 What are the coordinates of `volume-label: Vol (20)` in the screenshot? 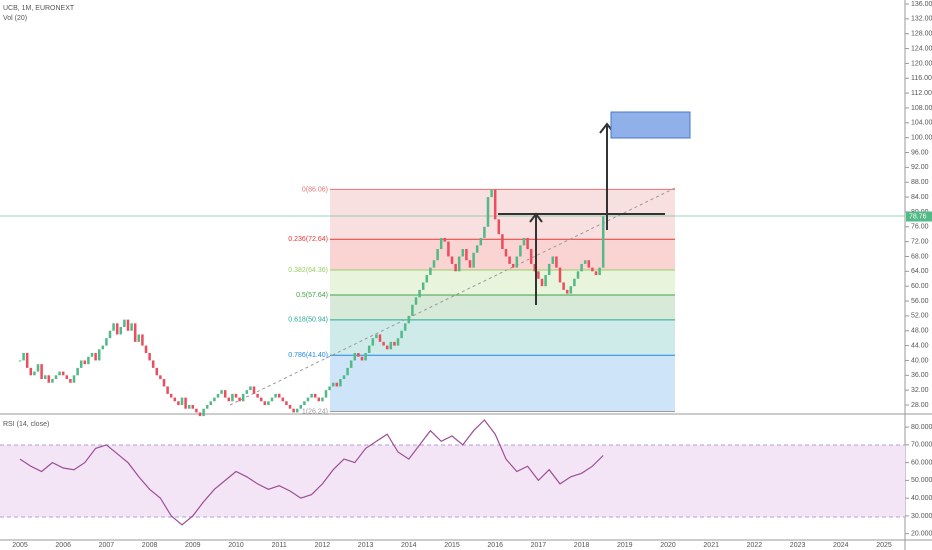 It's located at (15, 18).